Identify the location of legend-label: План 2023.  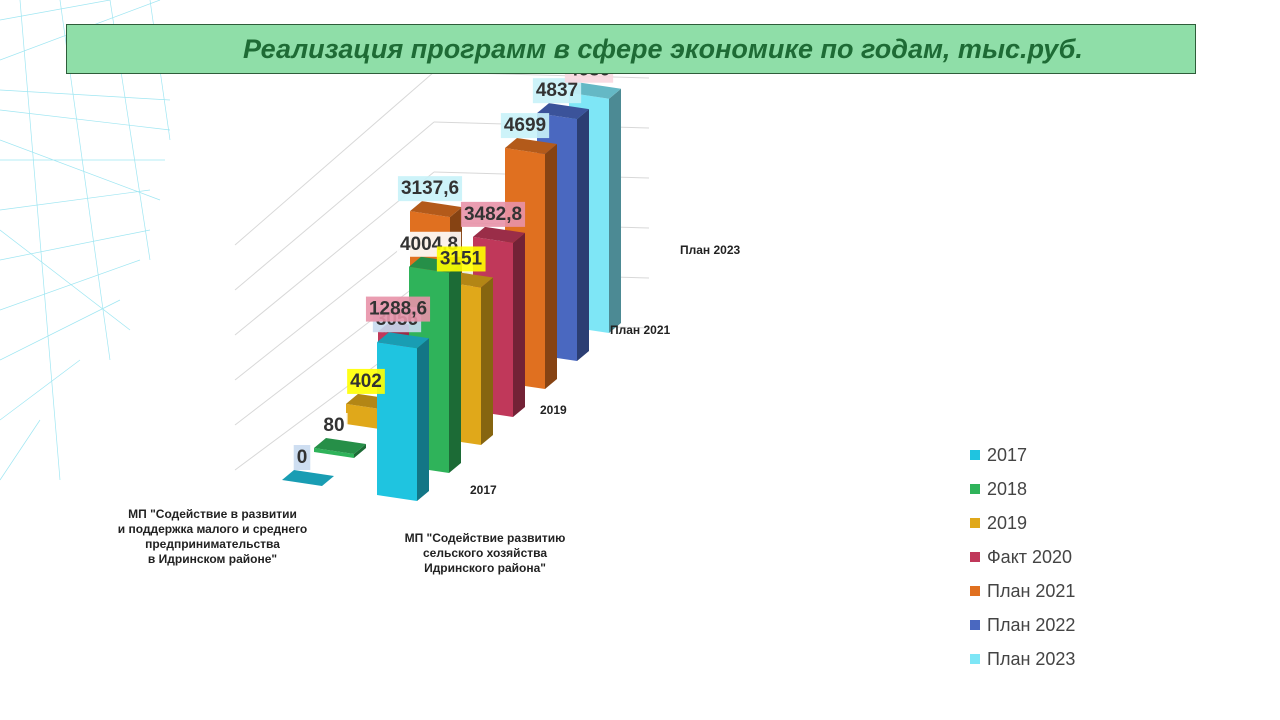
(1031, 658).